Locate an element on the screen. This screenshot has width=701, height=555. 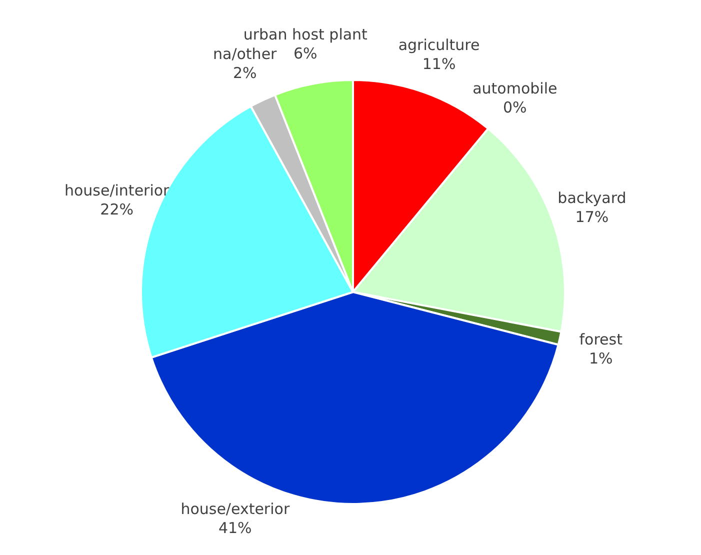
slice-label: na/other is located at coordinates (245, 54).